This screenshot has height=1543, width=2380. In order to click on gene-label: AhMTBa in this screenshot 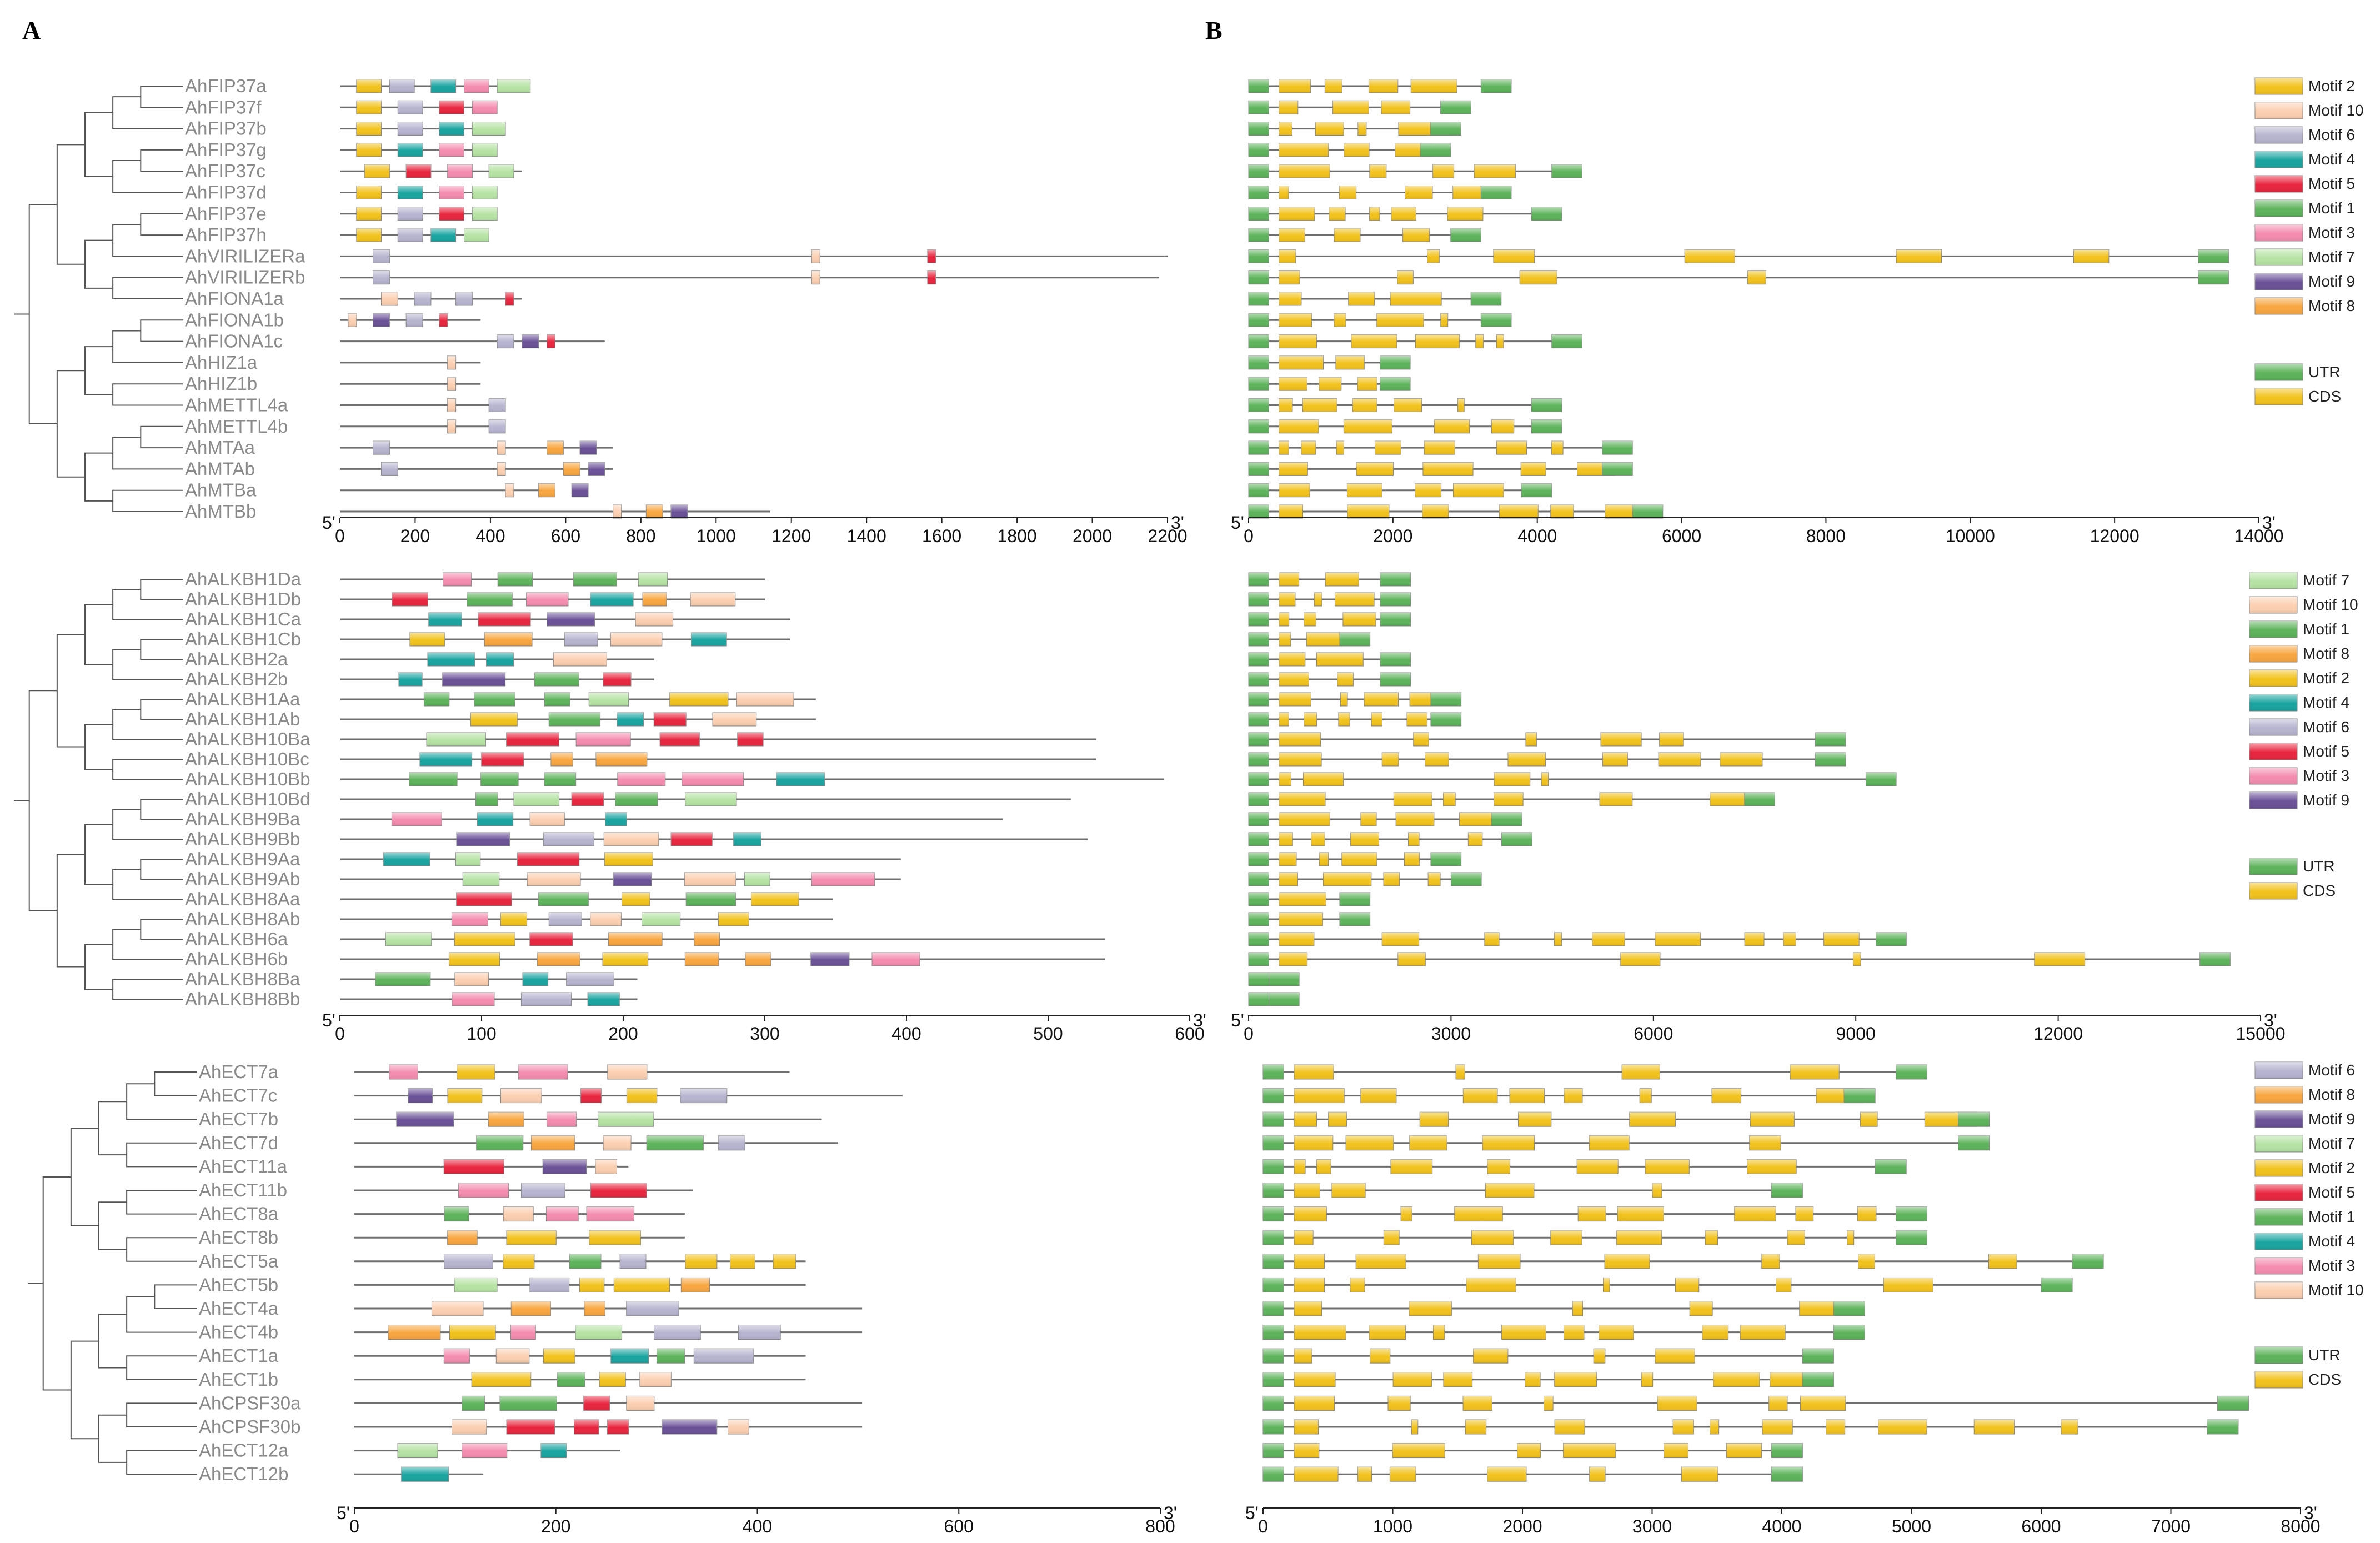, I will do `click(221, 490)`.